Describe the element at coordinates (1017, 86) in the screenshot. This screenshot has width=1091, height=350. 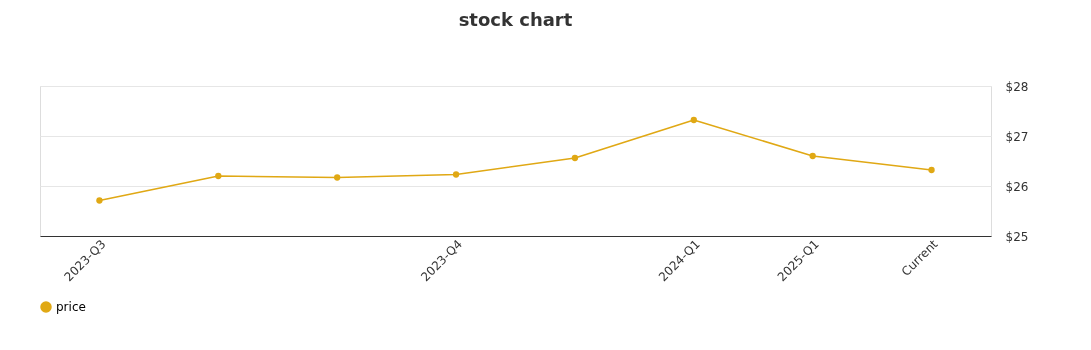
I see `y-tick-label: $28` at that location.